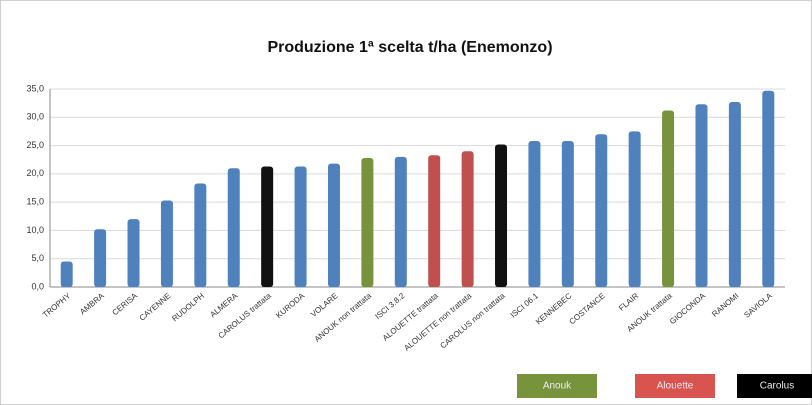 The width and height of the screenshot is (812, 405). What do you see at coordinates (35, 173) in the screenshot?
I see `y-tick-label: 20,0` at bounding box center [35, 173].